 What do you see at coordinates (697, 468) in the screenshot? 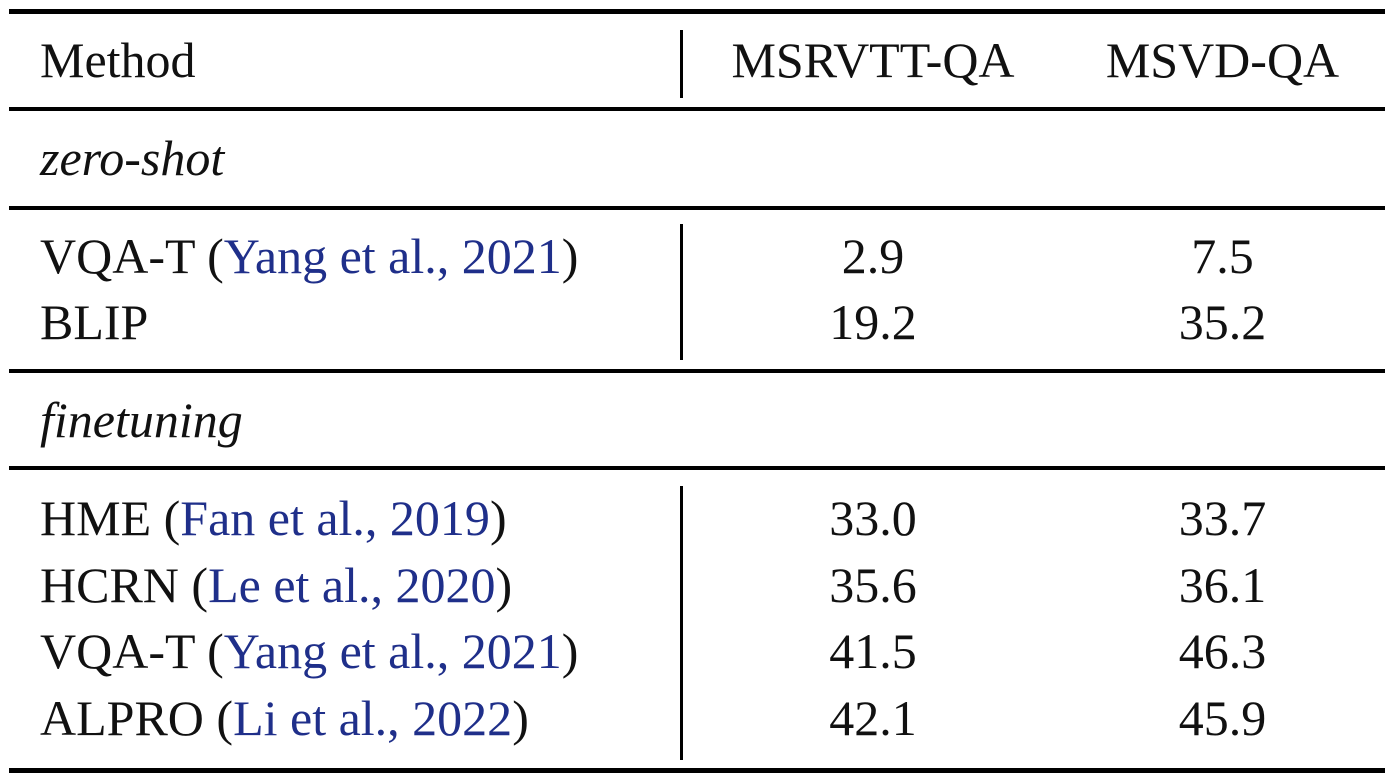
I see `finetuning-rule` at bounding box center [697, 468].